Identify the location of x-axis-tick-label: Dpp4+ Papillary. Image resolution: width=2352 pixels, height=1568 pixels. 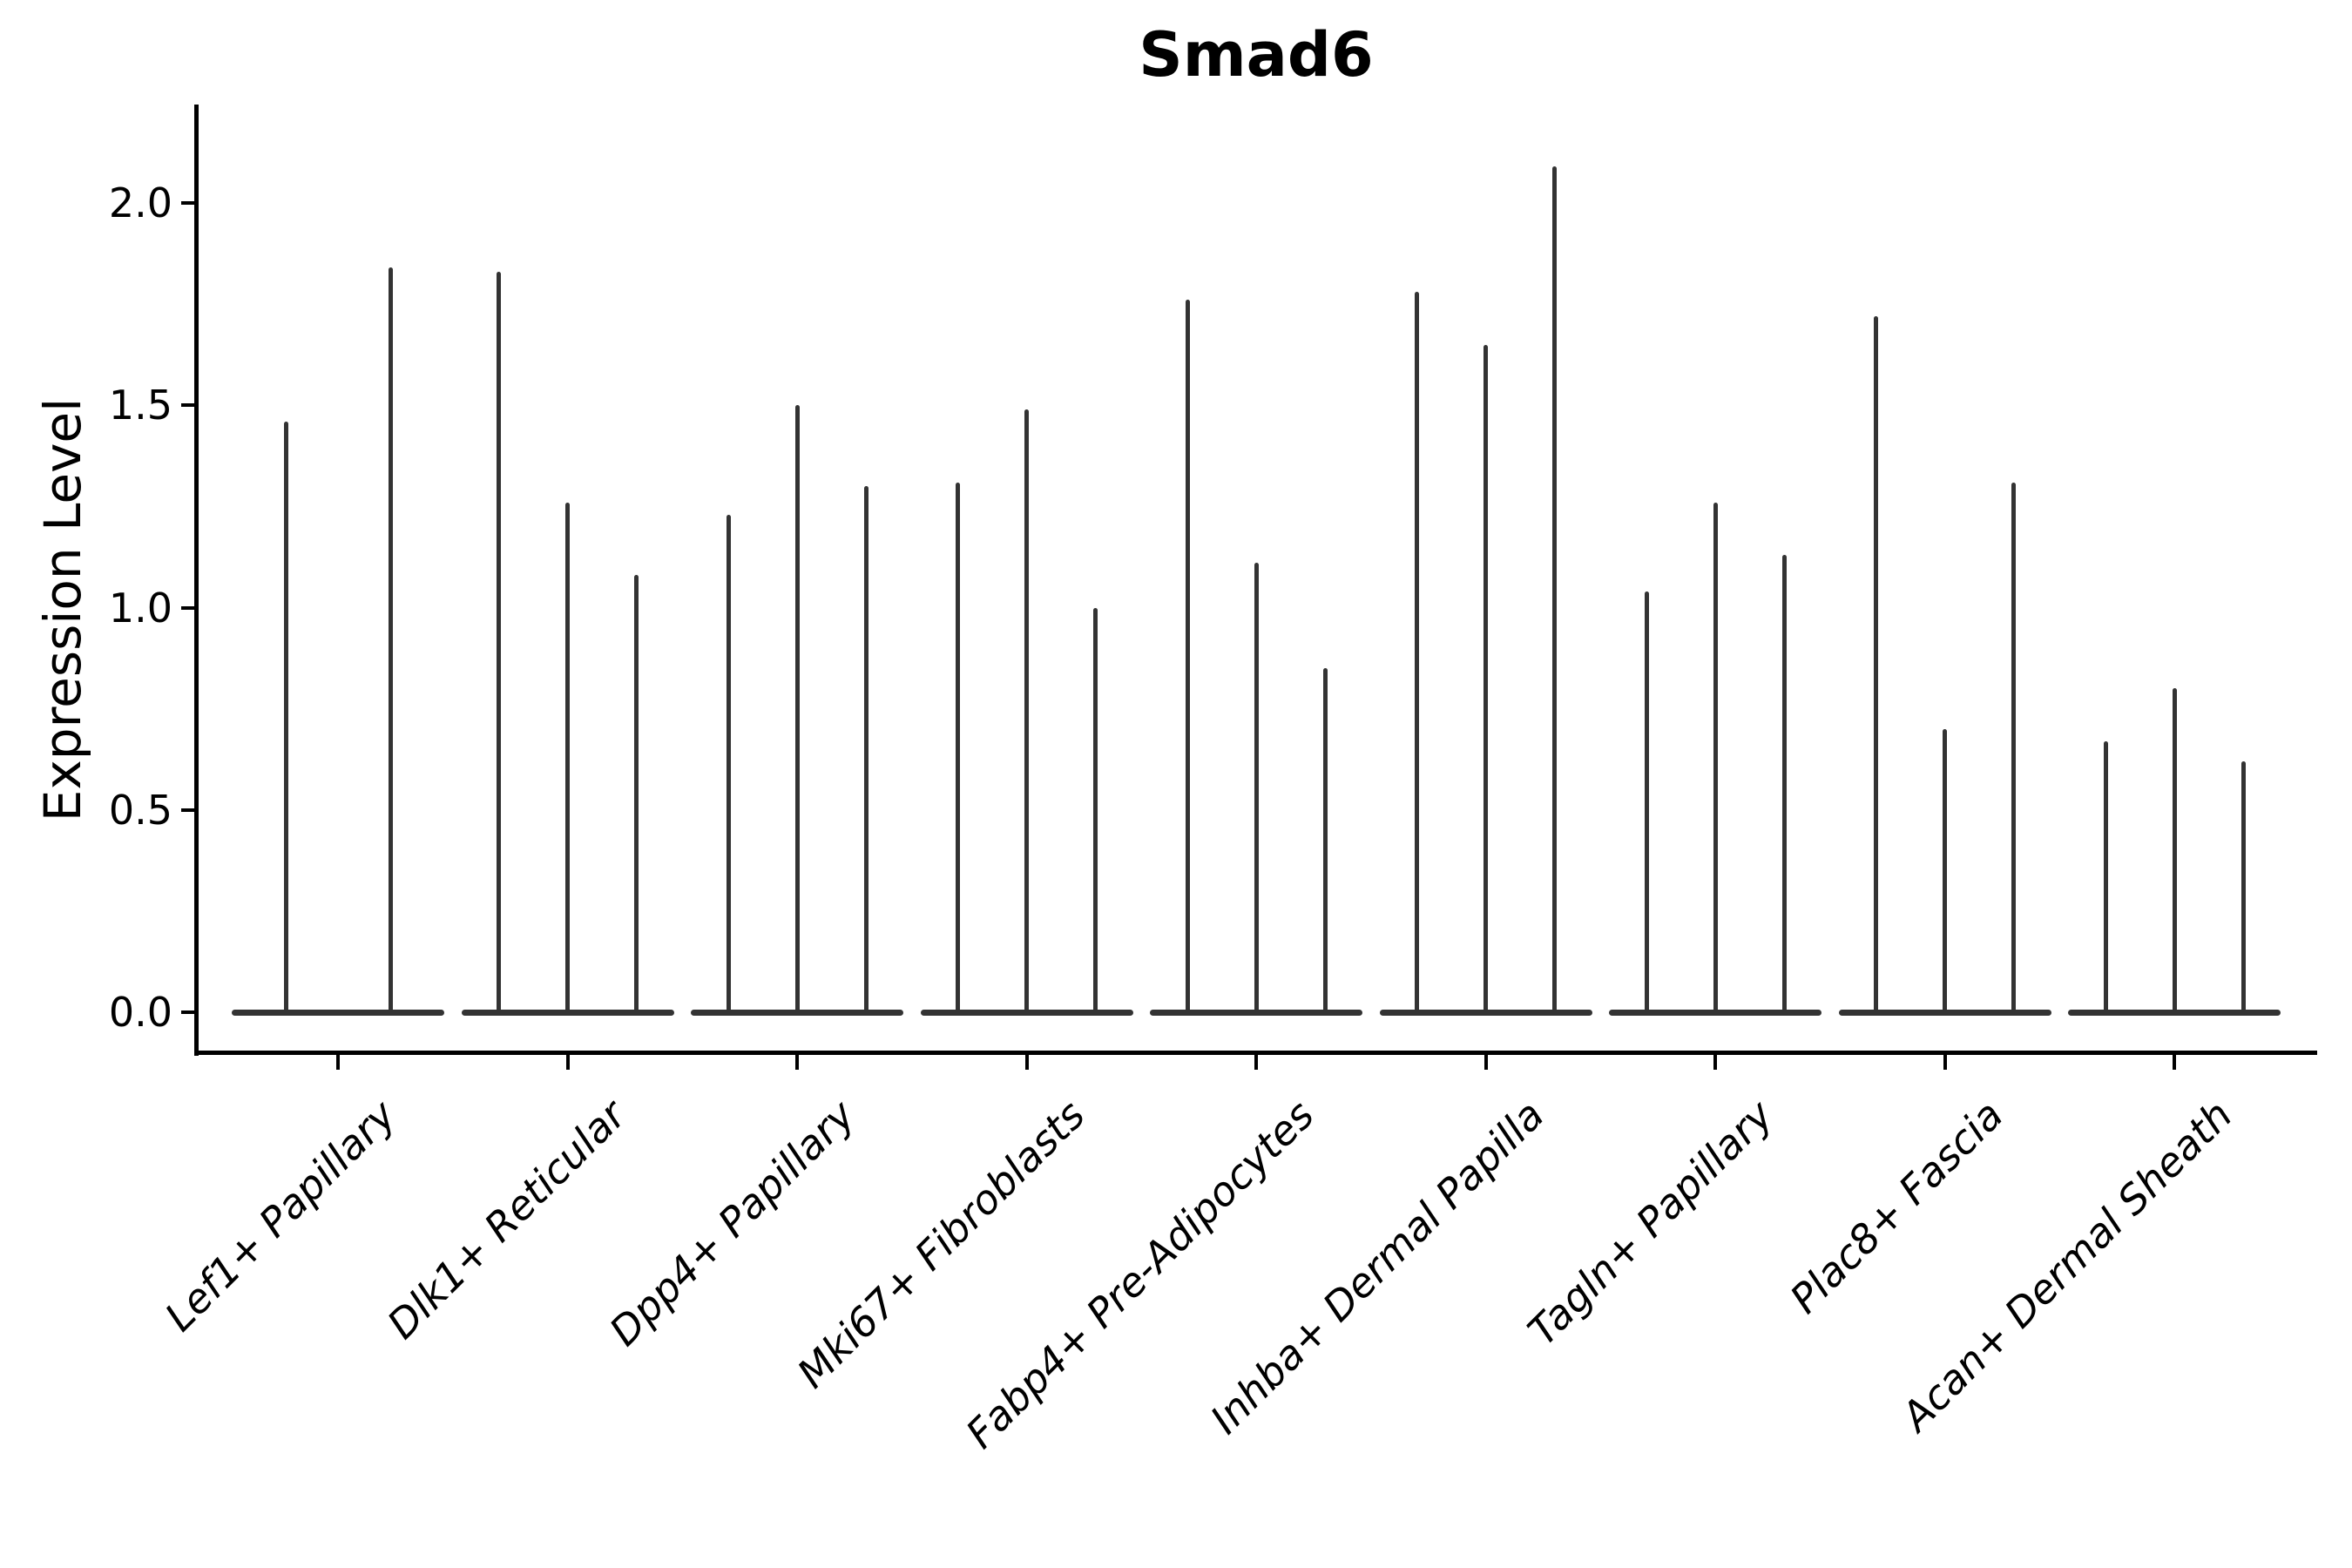
(732, 1223).